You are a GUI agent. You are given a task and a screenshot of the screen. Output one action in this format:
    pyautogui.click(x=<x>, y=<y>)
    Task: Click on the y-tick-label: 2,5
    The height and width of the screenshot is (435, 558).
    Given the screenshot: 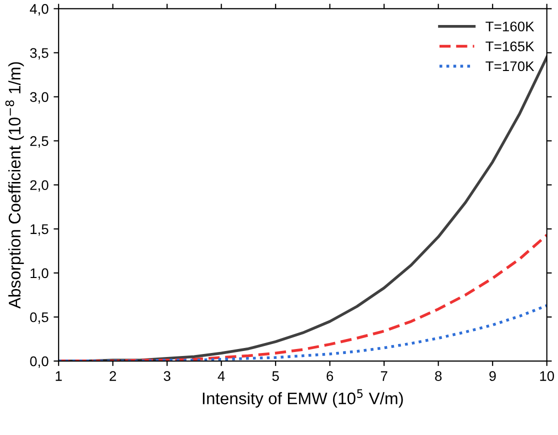 What is the action you would take?
    pyautogui.click(x=39, y=142)
    